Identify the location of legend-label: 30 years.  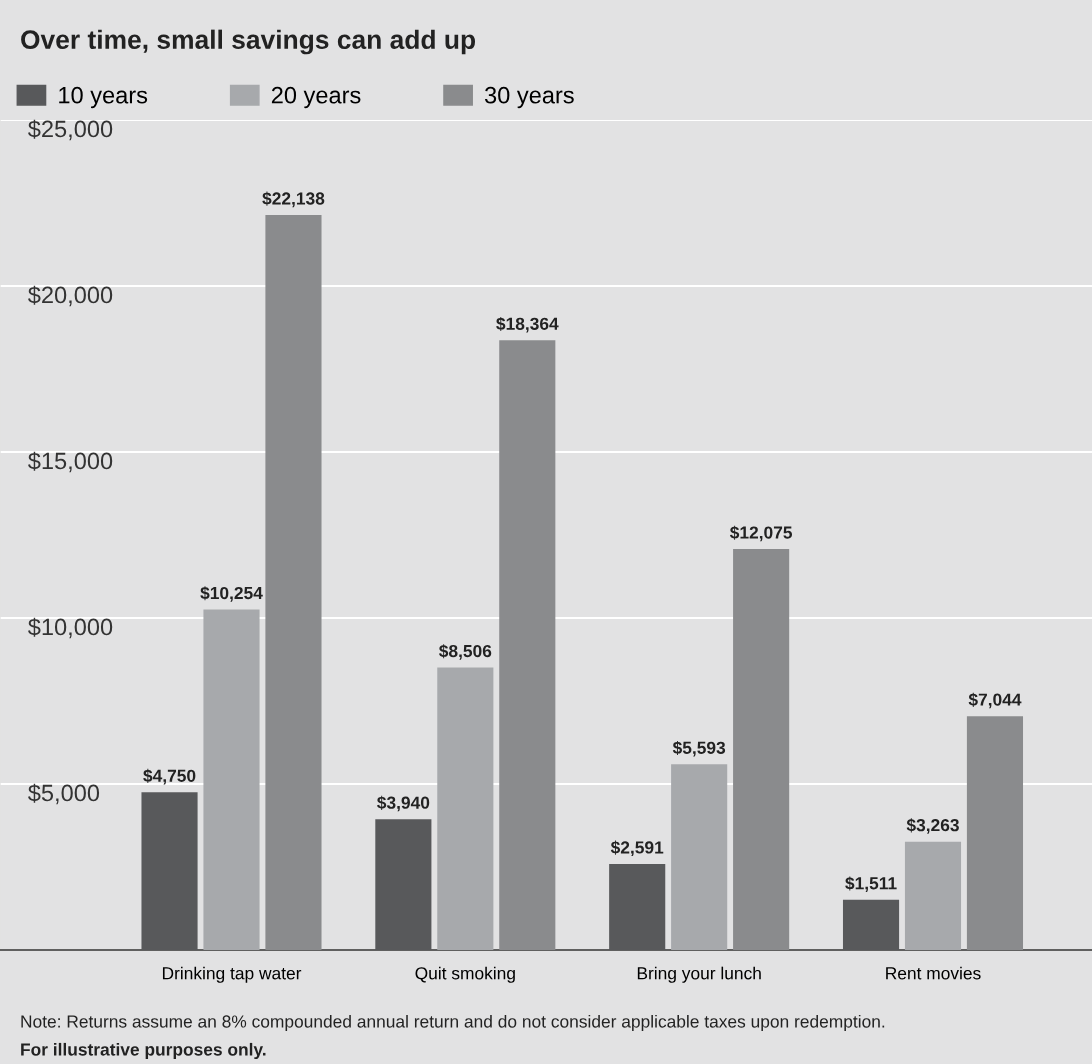
(529, 97).